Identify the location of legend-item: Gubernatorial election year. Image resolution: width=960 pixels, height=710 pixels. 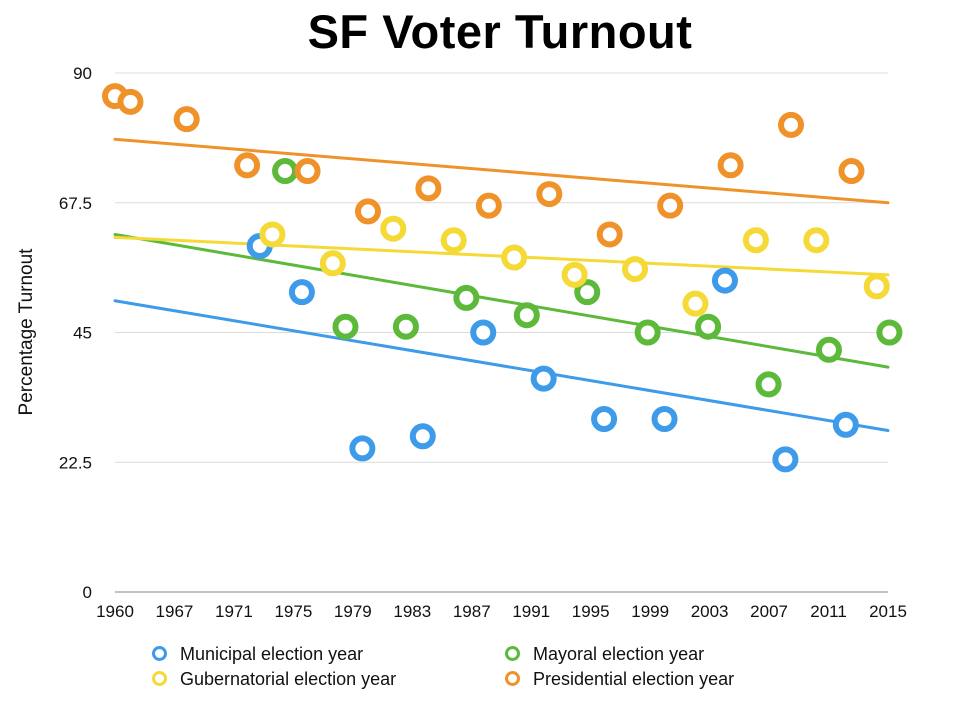
(274, 679).